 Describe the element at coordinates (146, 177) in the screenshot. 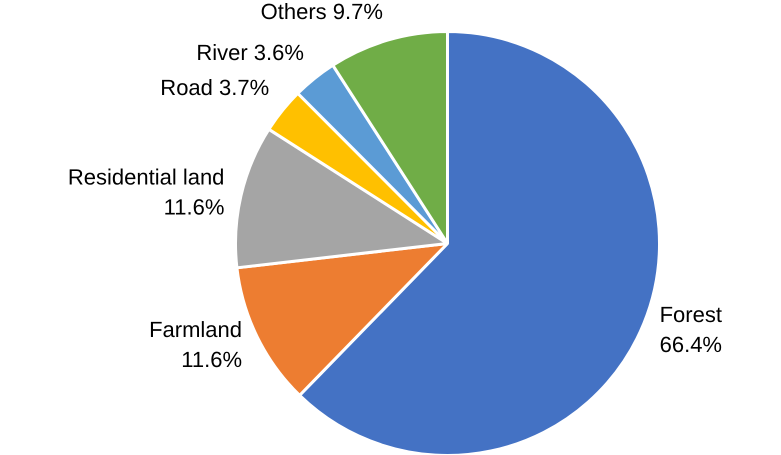

I see `slice-label: Residential land` at that location.